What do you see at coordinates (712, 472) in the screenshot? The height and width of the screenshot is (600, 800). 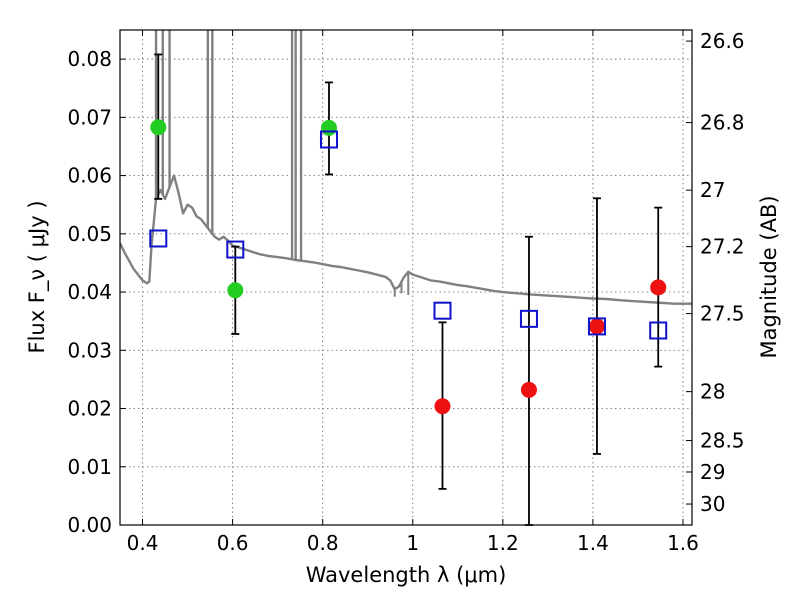 I see `right-tick-label: 29` at bounding box center [712, 472].